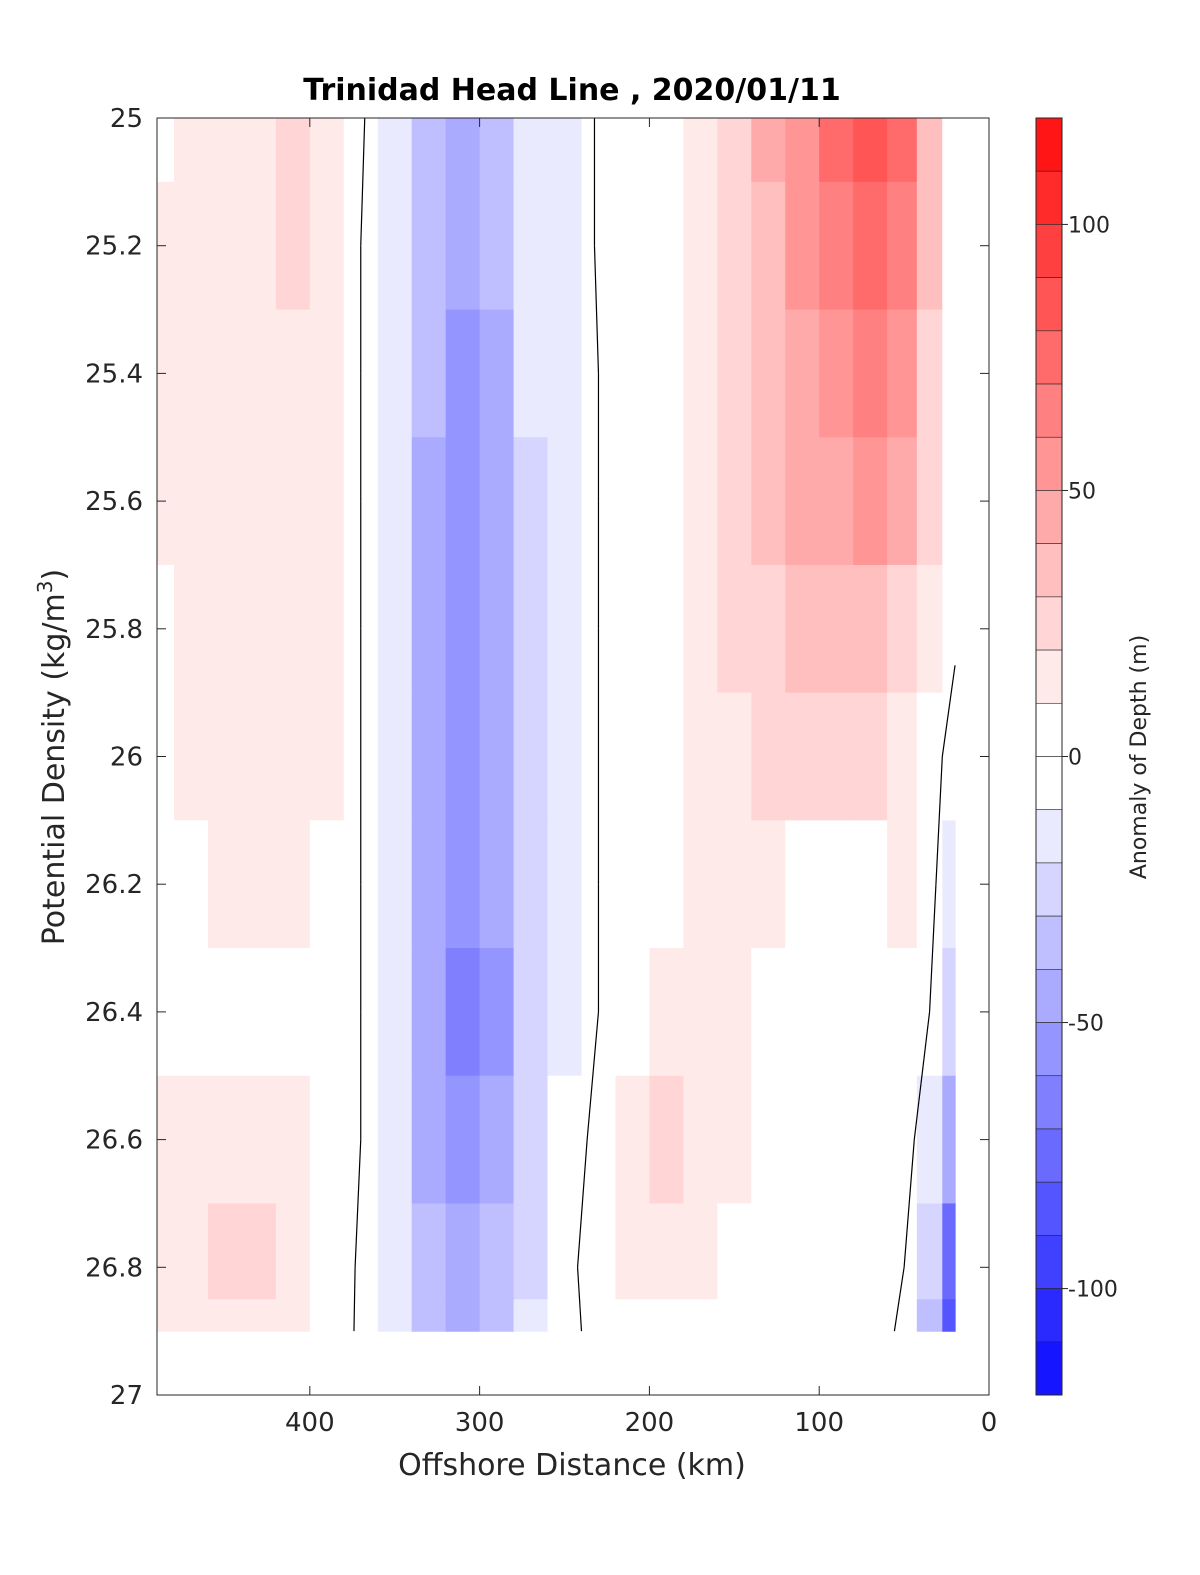 The width and height of the screenshot is (1200, 1575). I want to click on y-tick-label: 26.8, so click(114, 1268).